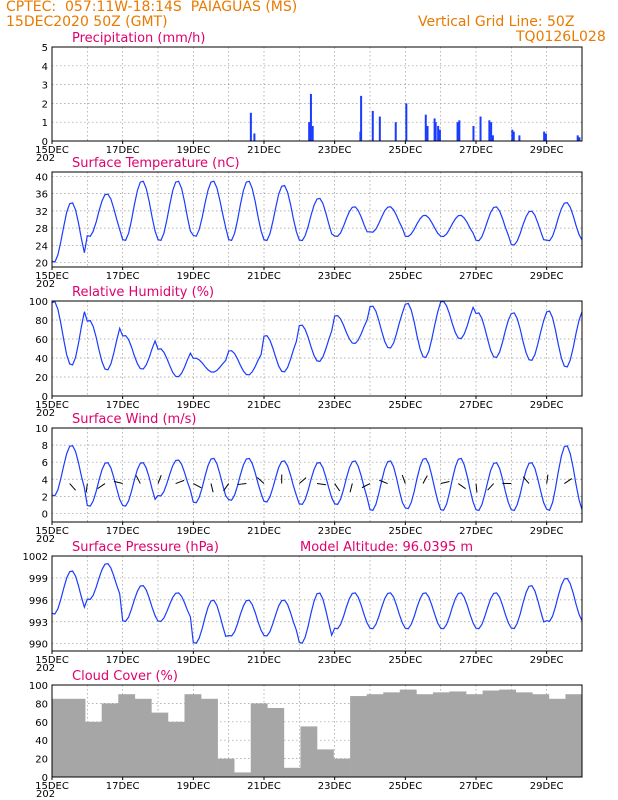  I want to click on y-tick-label: 32, so click(41, 212).